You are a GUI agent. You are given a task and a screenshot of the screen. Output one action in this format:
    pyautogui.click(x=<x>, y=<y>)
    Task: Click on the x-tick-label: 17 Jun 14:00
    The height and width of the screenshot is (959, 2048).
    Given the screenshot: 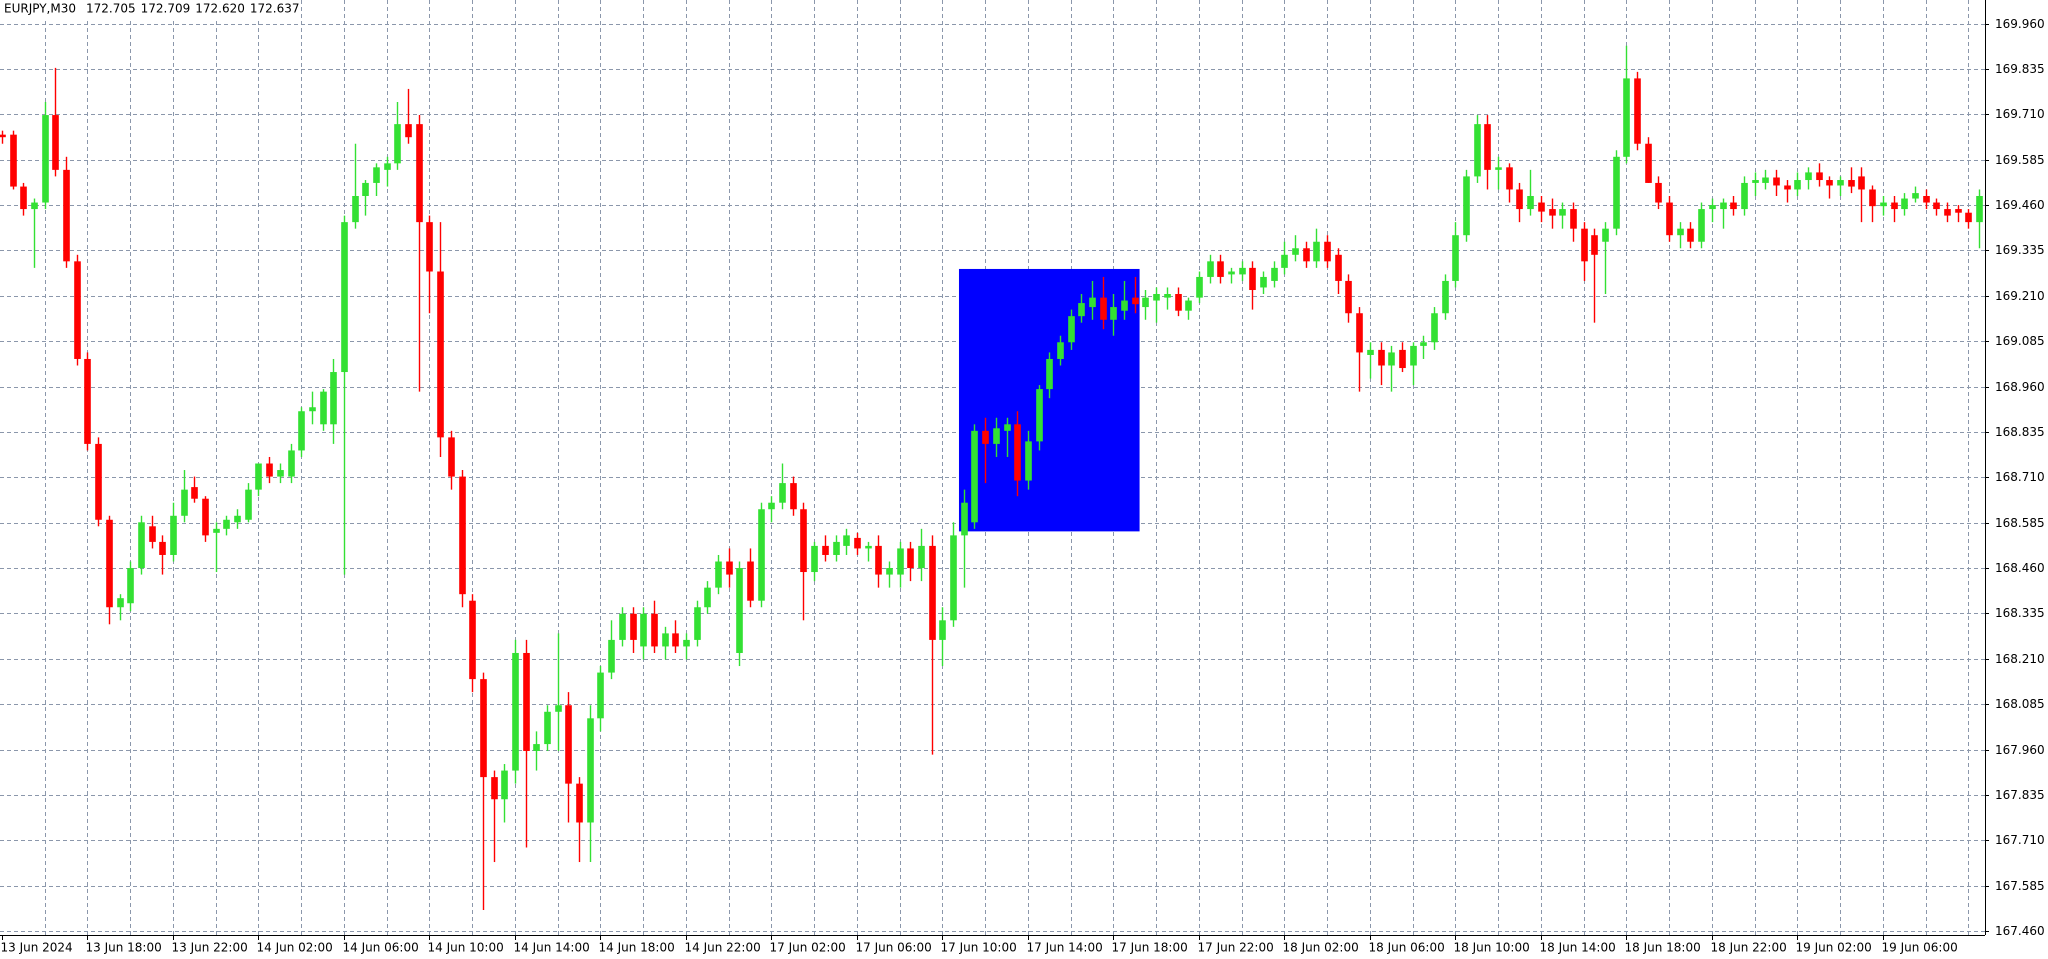 What is the action you would take?
    pyautogui.click(x=1065, y=948)
    